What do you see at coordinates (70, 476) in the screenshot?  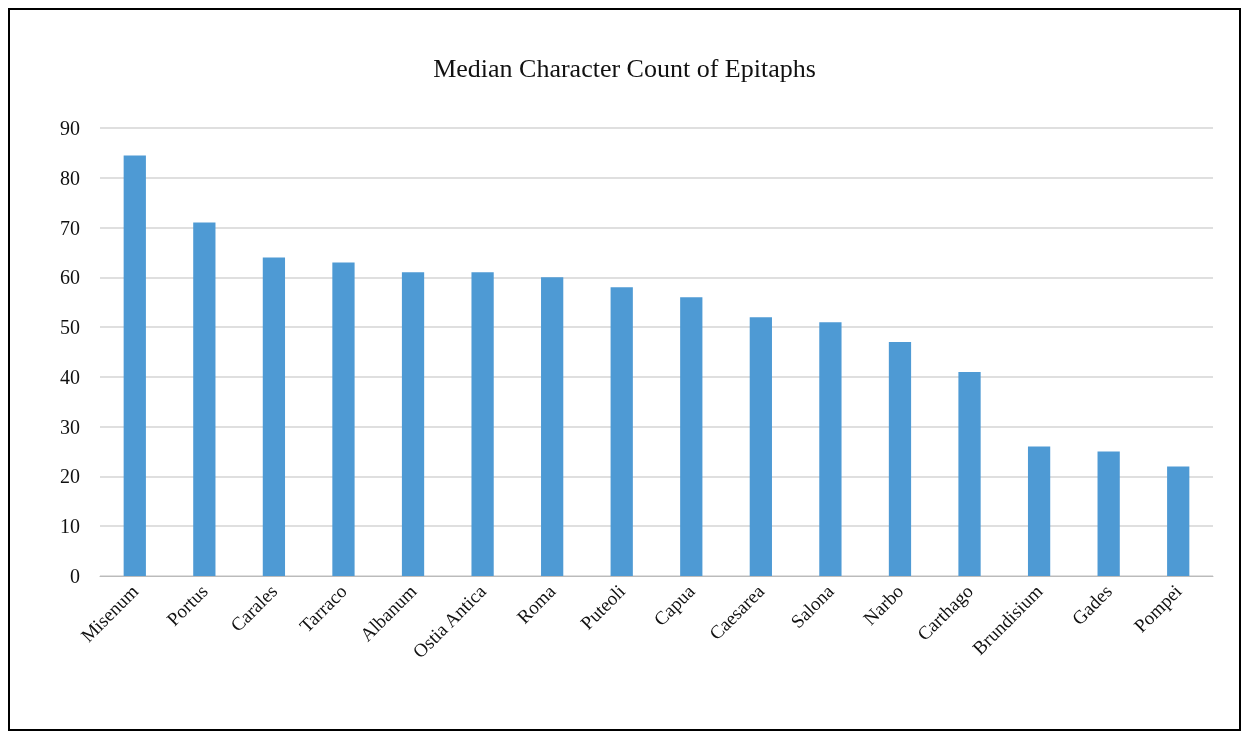 I see `y-tick-label: 20` at bounding box center [70, 476].